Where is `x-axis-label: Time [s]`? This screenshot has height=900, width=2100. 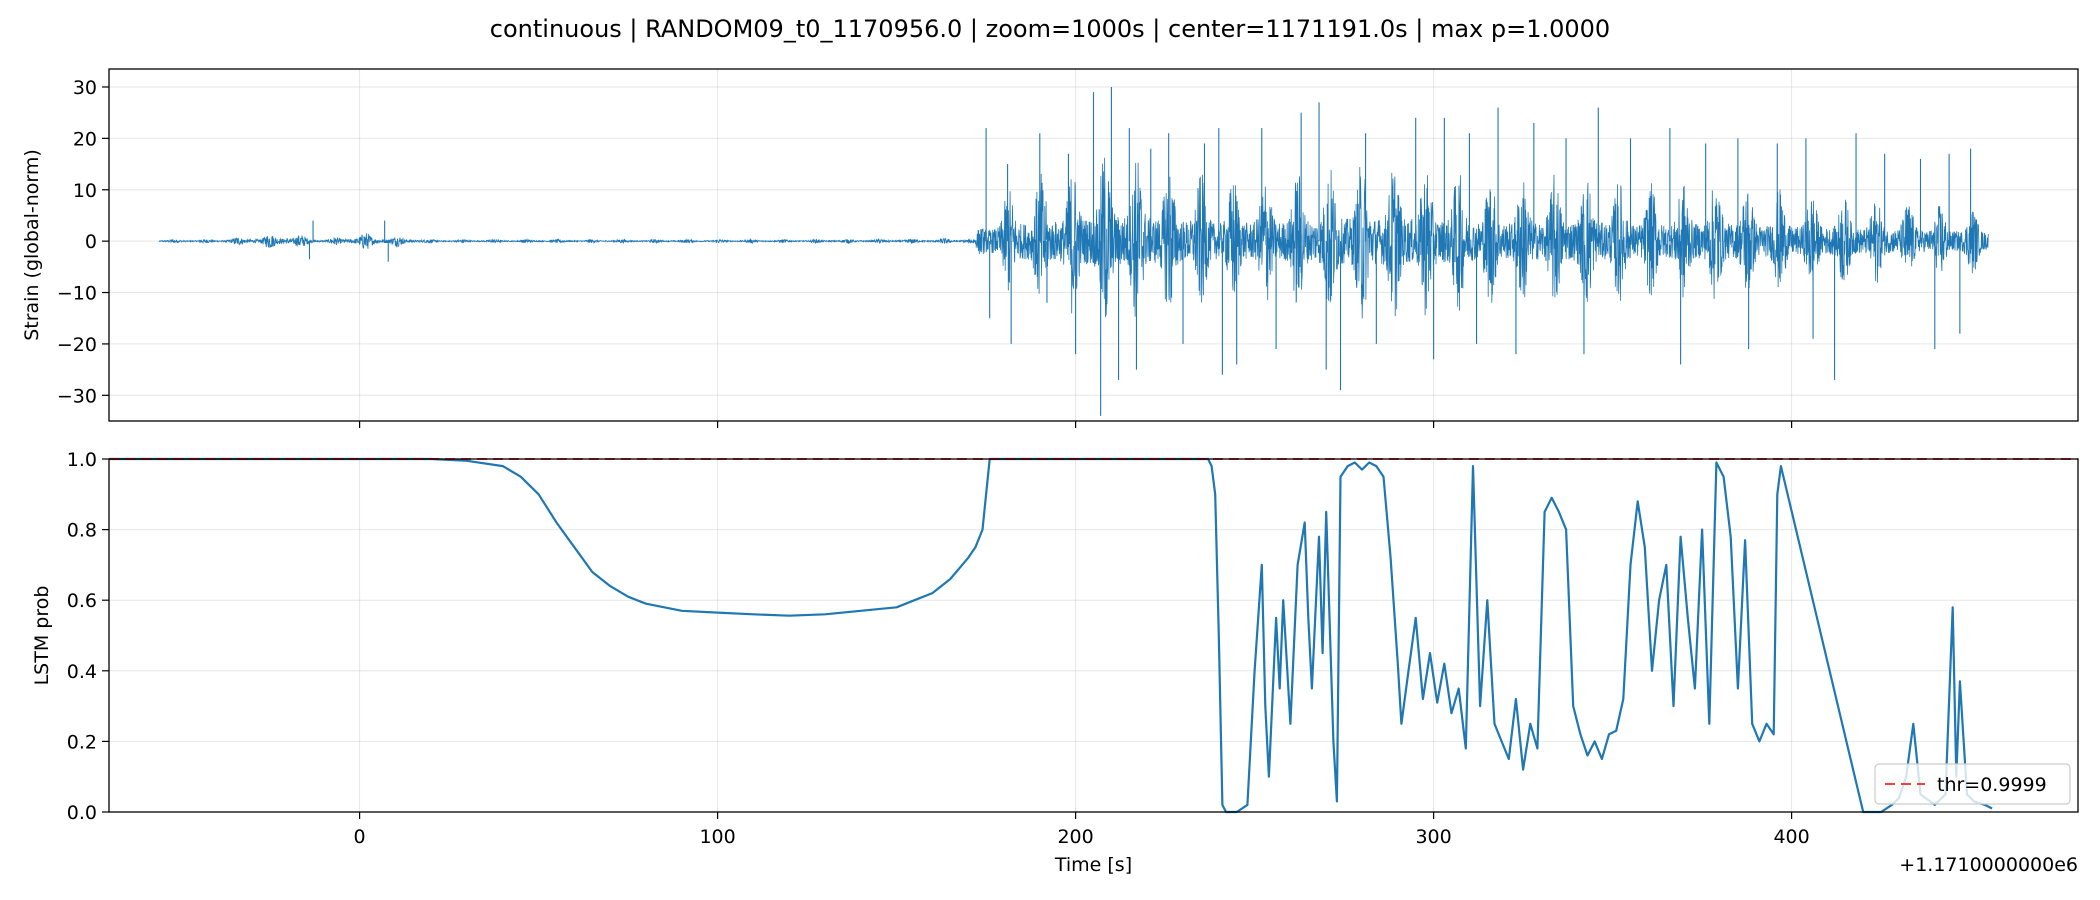 x-axis-label: Time [s] is located at coordinates (1093, 865).